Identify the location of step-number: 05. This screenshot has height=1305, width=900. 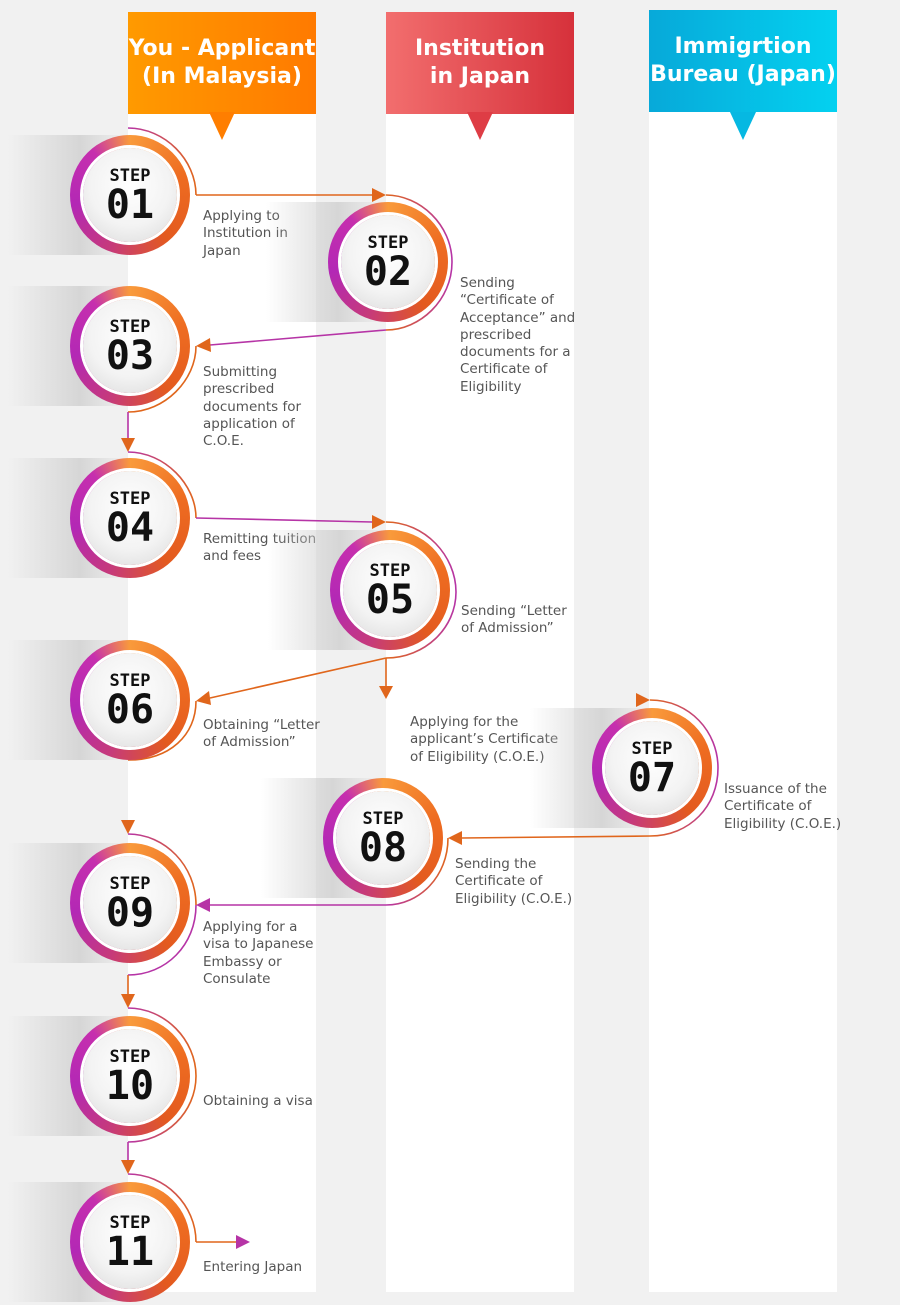
(390, 600).